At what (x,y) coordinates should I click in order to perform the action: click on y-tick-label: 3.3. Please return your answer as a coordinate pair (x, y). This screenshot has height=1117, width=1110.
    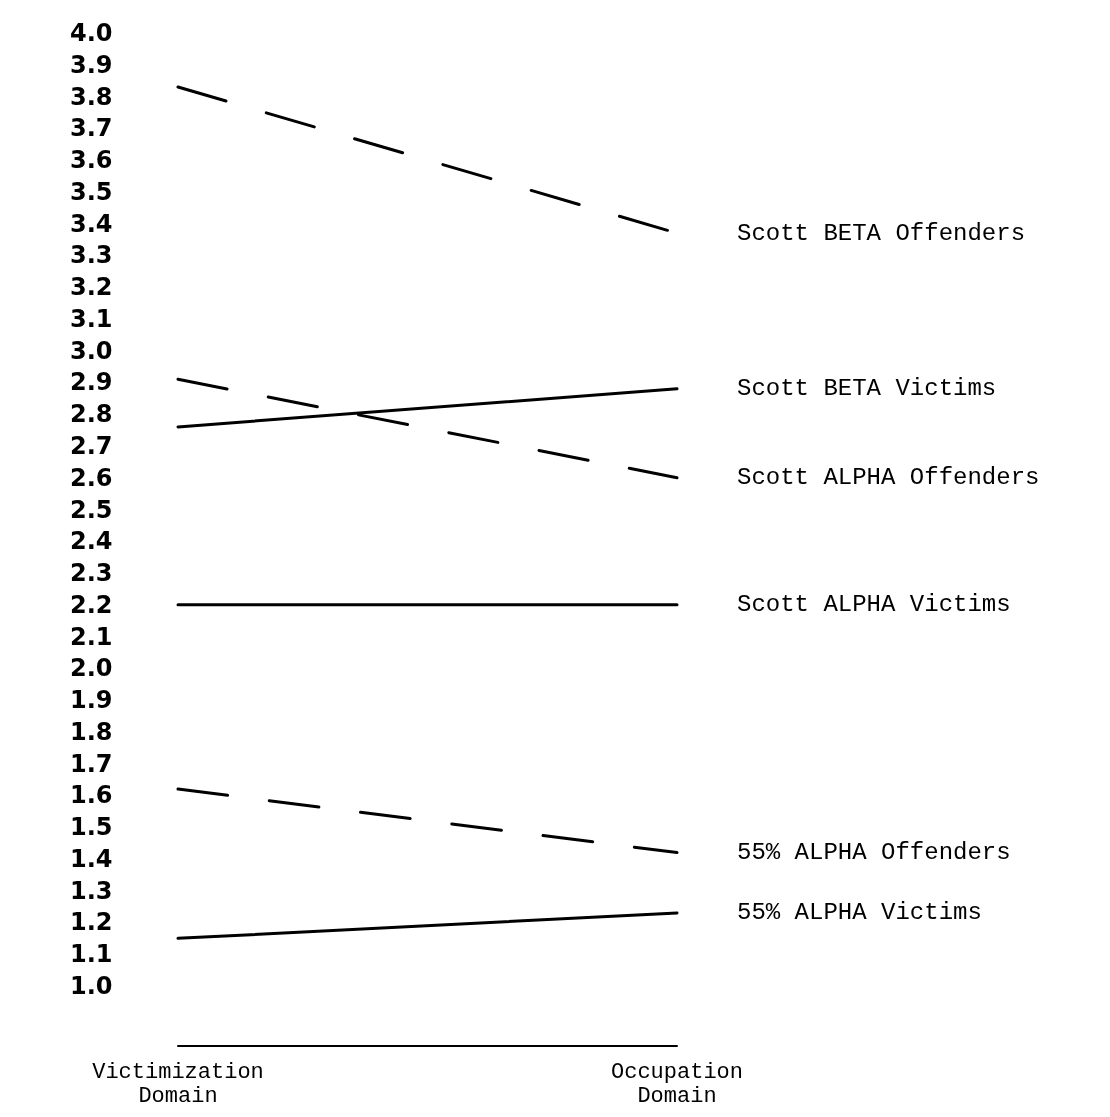
    Looking at the image, I should click on (91, 255).